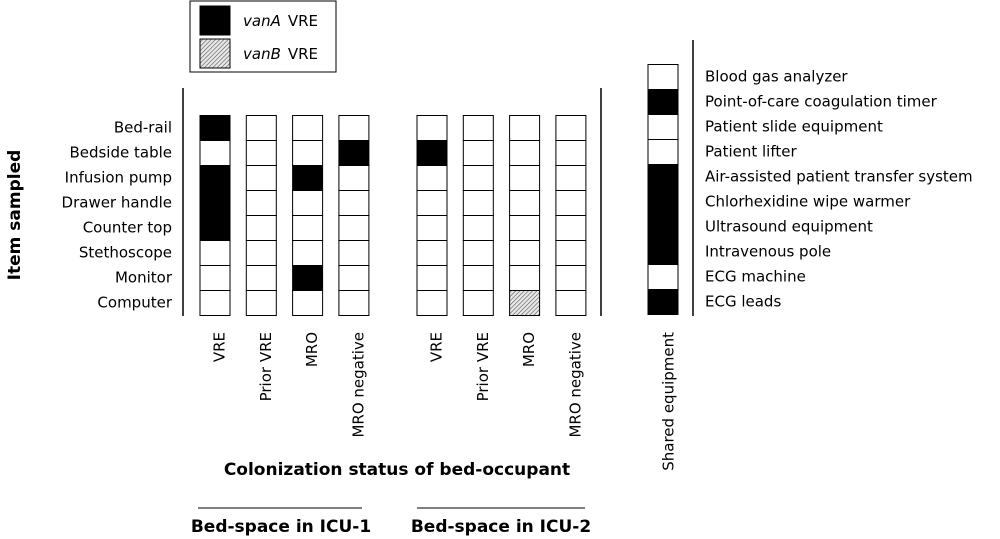  Describe the element at coordinates (794, 127) in the screenshot. I see `shared-item-label: Patient slide equipment` at that location.